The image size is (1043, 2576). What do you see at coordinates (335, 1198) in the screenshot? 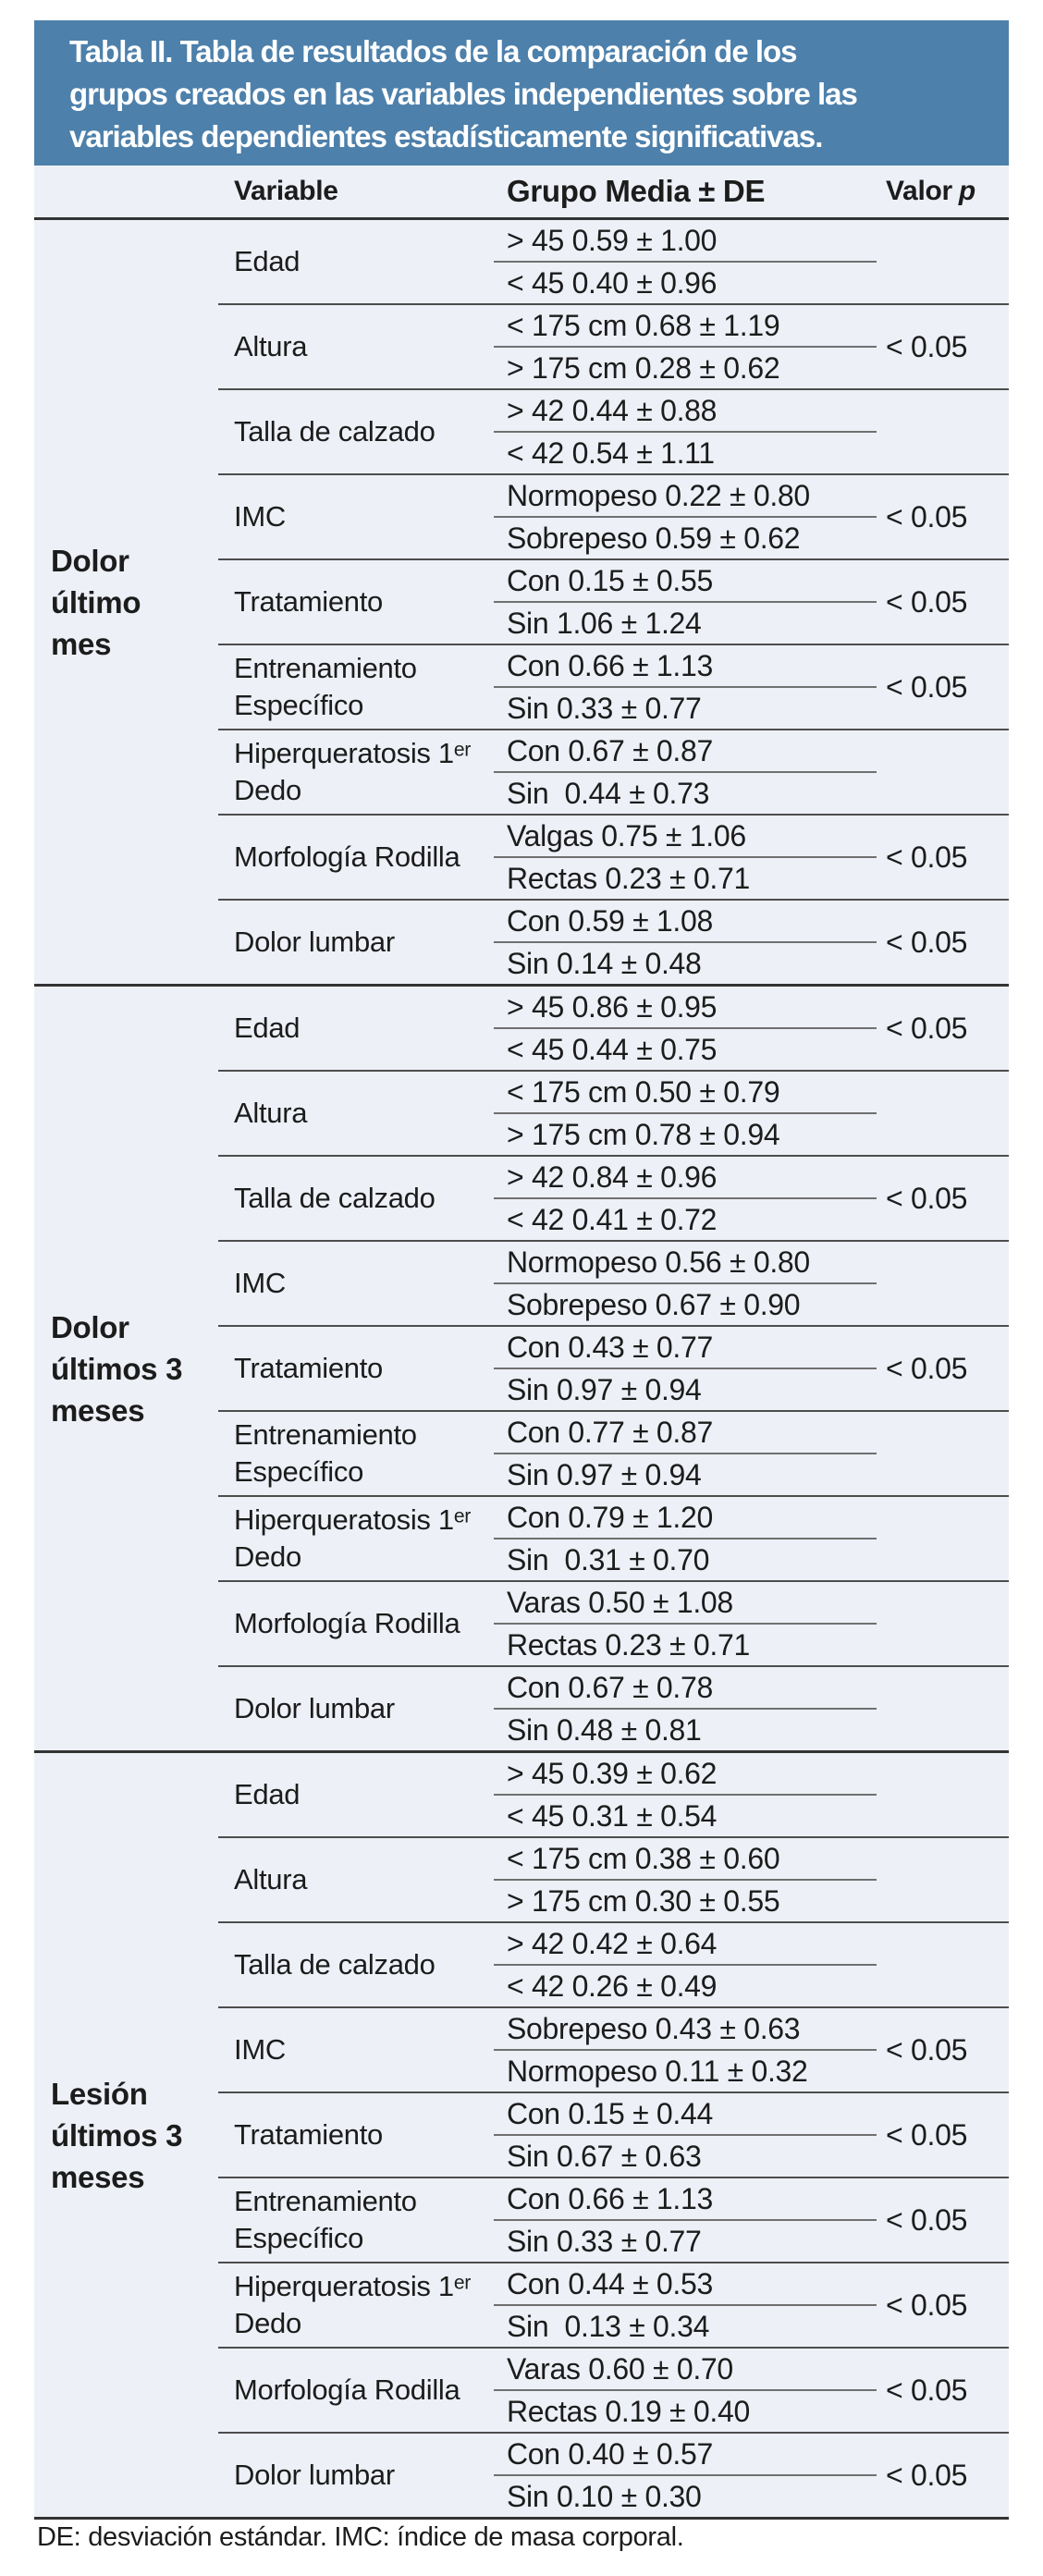
I see `variable-cell: Talla de calzado` at bounding box center [335, 1198].